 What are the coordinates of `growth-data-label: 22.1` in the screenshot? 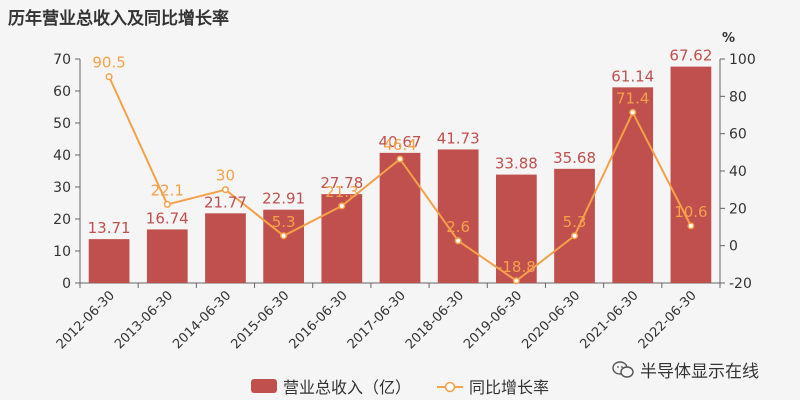 It's located at (167, 190).